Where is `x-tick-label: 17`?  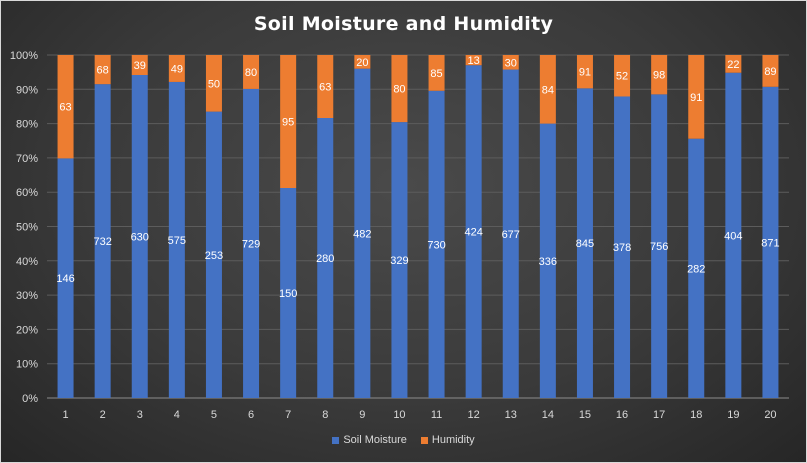 x-tick-label: 17 is located at coordinates (659, 415).